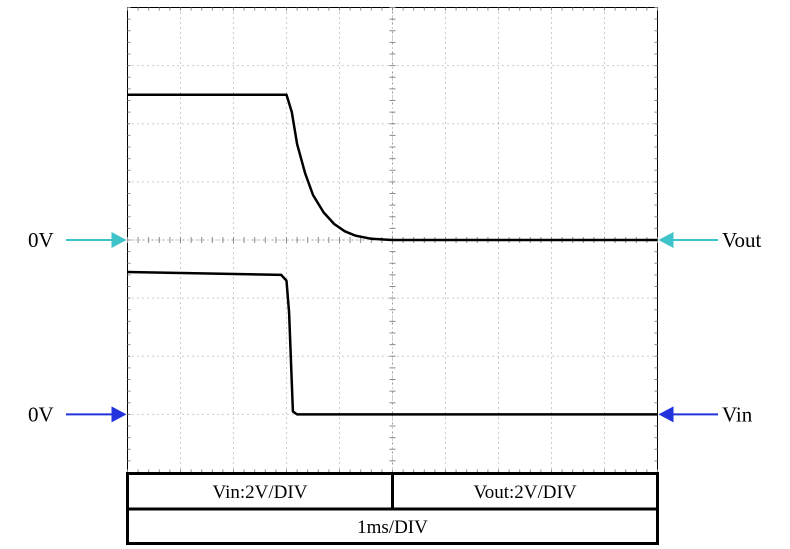 The height and width of the screenshot is (549, 790). Describe the element at coordinates (392, 508) in the screenshot. I see `scale-table: Vin:2V/DIV Vout:2V/DIV 1ms/DIV` at that location.